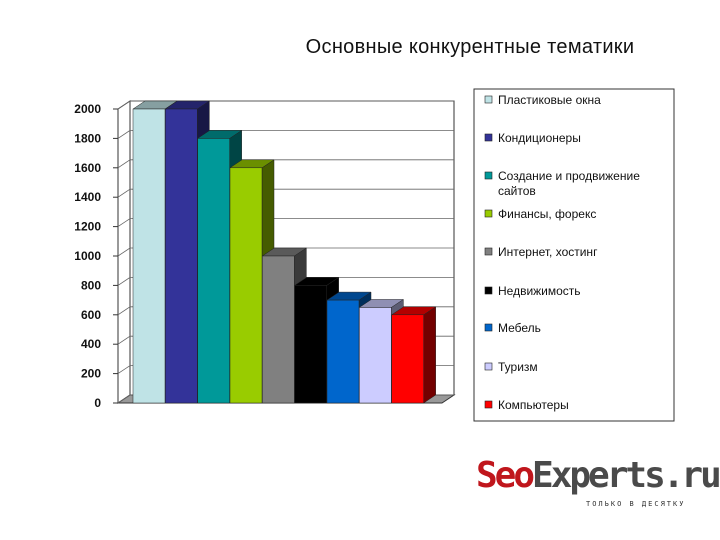  What do you see at coordinates (87, 197) in the screenshot?
I see `y-tick-label: 1400` at bounding box center [87, 197].